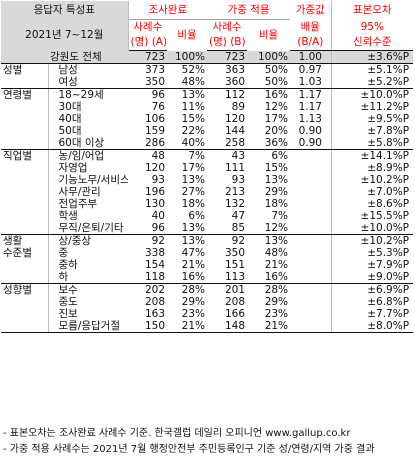  What do you see at coordinates (235, 131) in the screenshot?
I see `cases-b: 144` at bounding box center [235, 131].